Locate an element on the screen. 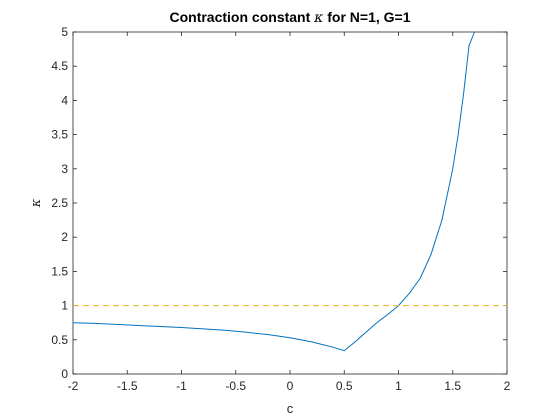 The image size is (560, 420). x-tick-label: 0.5 is located at coordinates (344, 386).